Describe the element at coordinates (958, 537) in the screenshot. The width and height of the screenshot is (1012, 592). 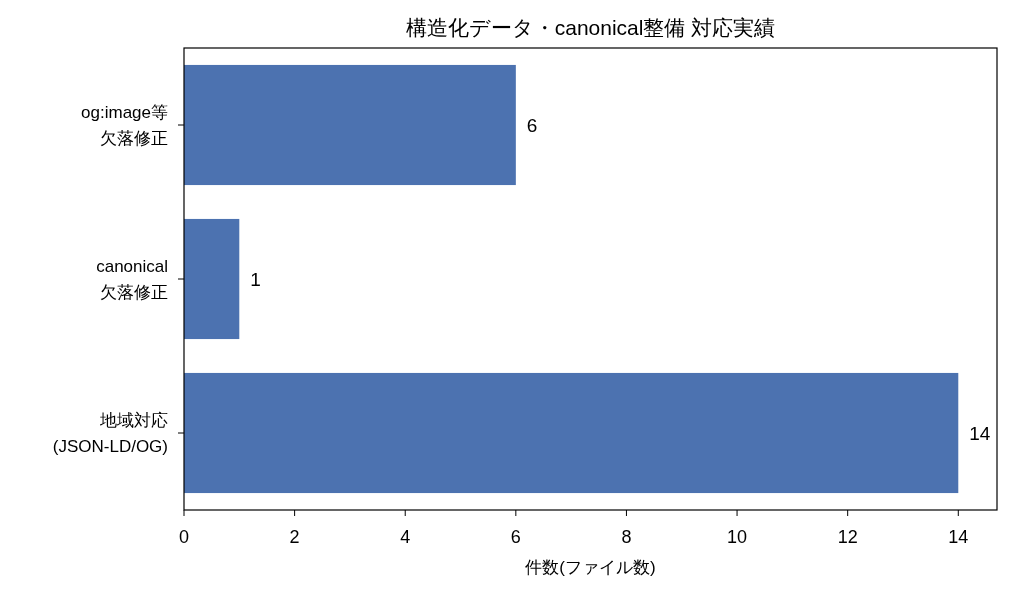
I see `x-tick-label: 14` at that location.